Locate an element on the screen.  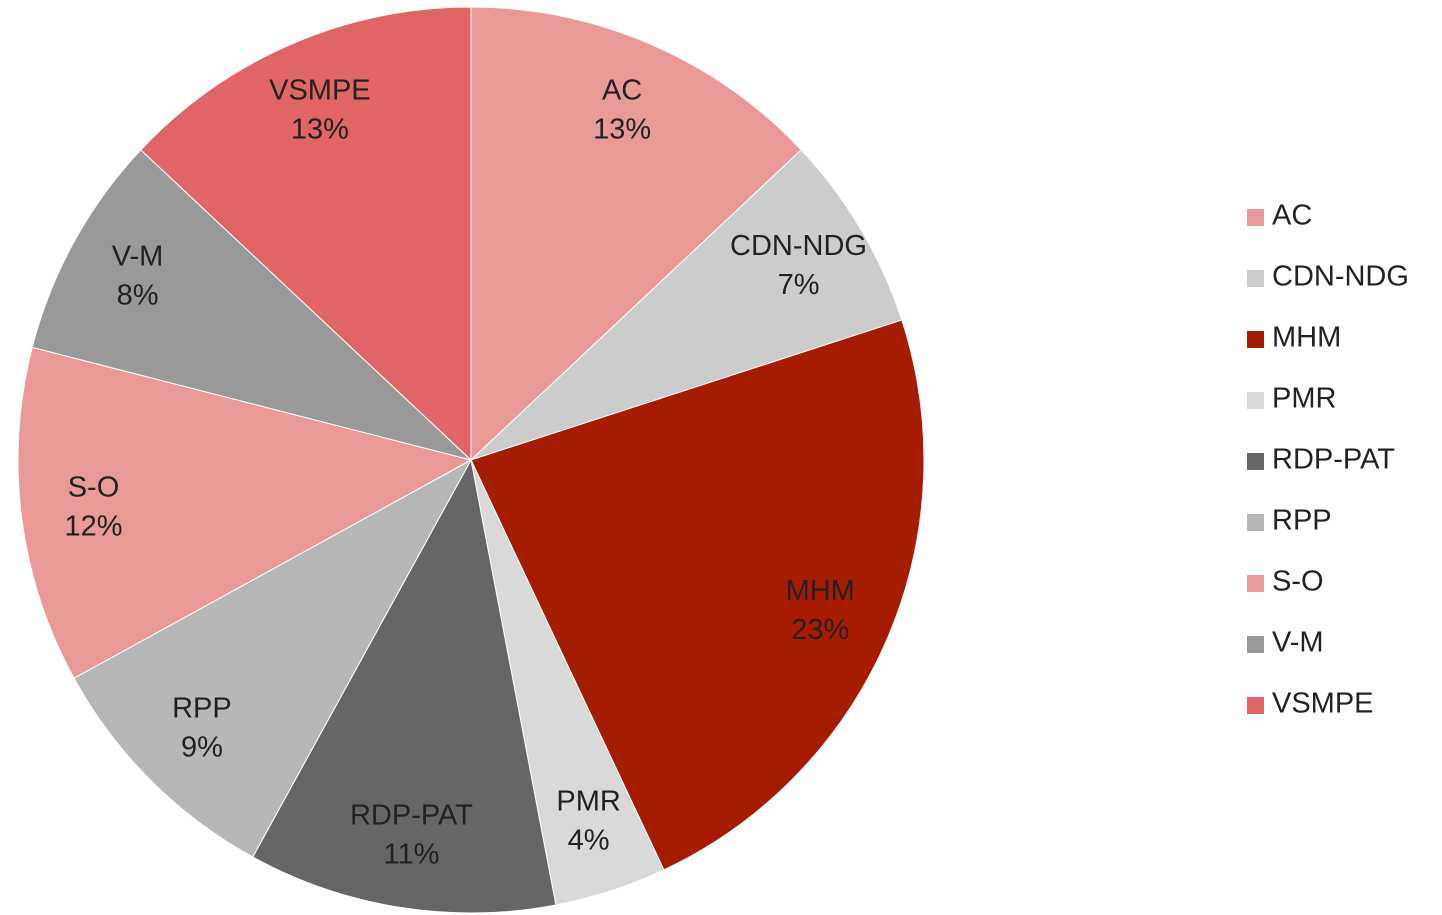
legend-label: MHM is located at coordinates (1306, 338).